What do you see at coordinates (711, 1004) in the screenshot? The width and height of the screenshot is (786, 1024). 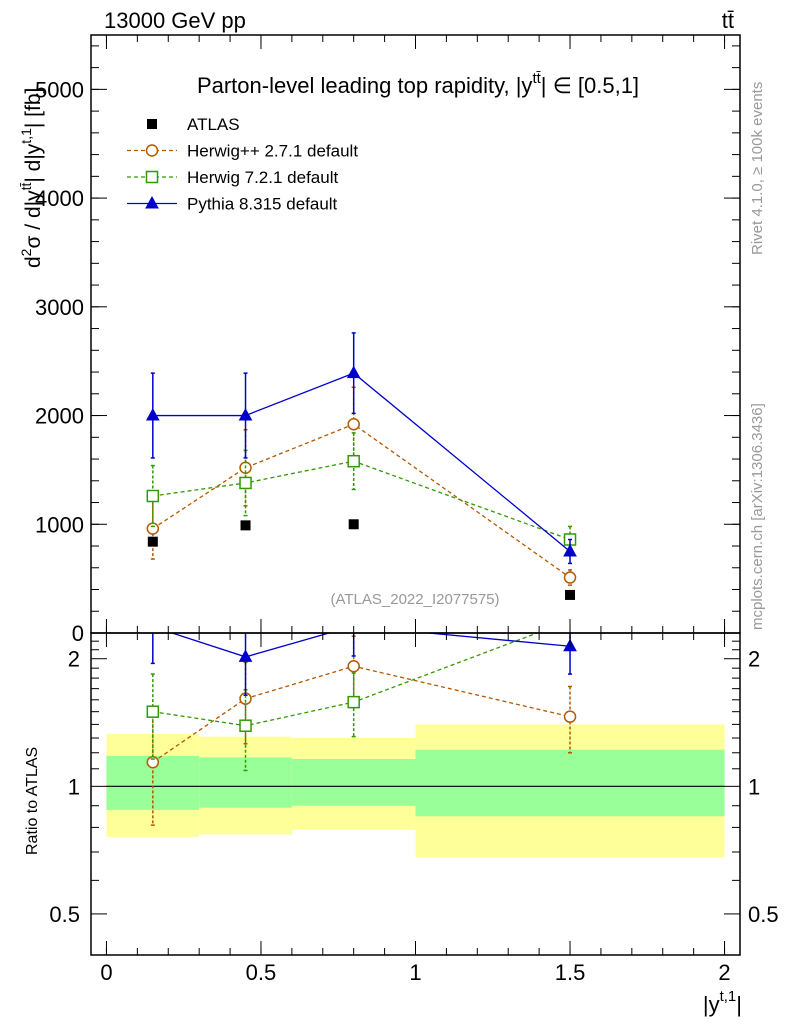 I see `x-axis-label-main: |y` at bounding box center [711, 1004].